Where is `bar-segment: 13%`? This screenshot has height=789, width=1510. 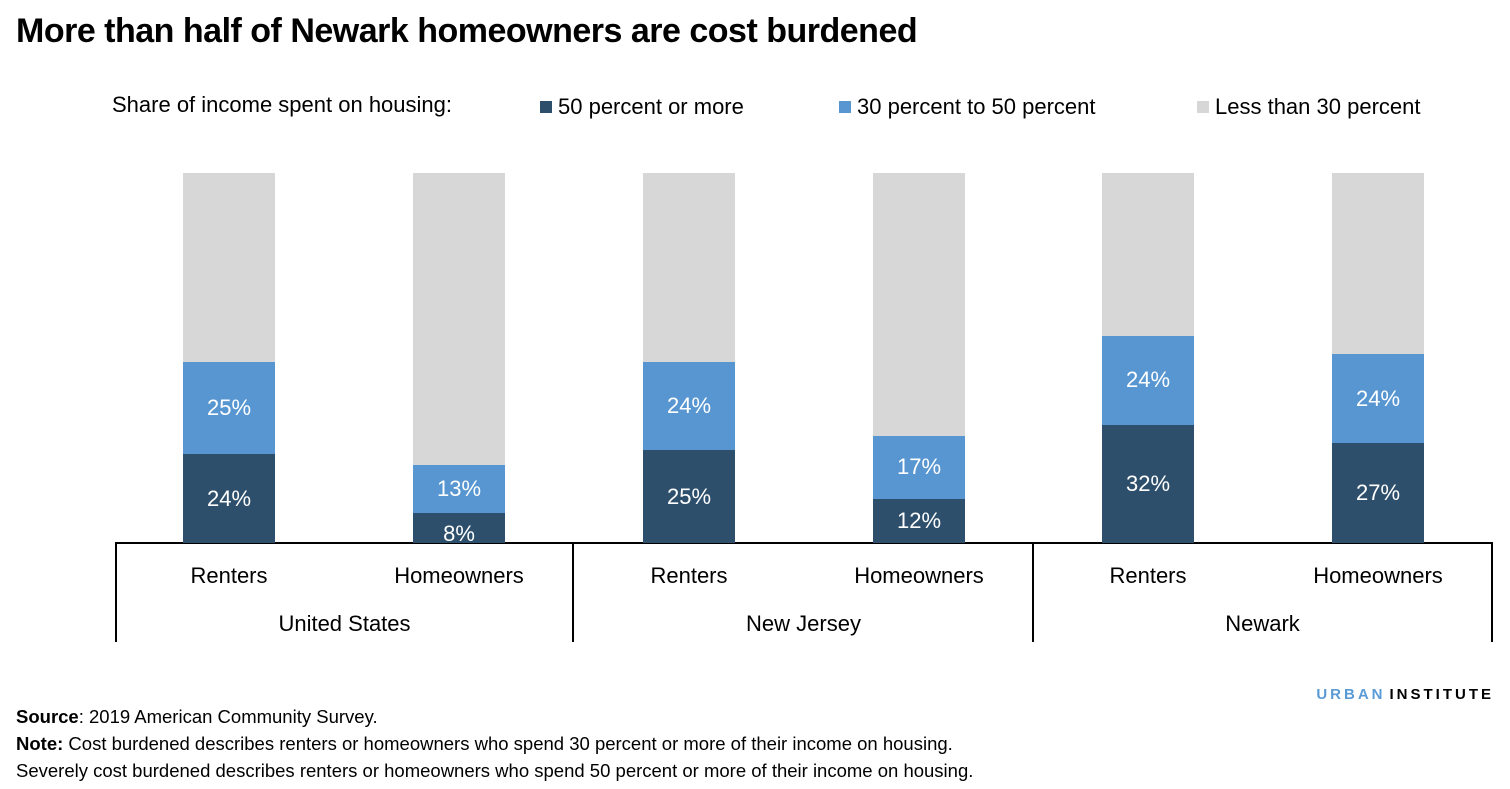
bar-segment: 13% is located at coordinates (459, 489).